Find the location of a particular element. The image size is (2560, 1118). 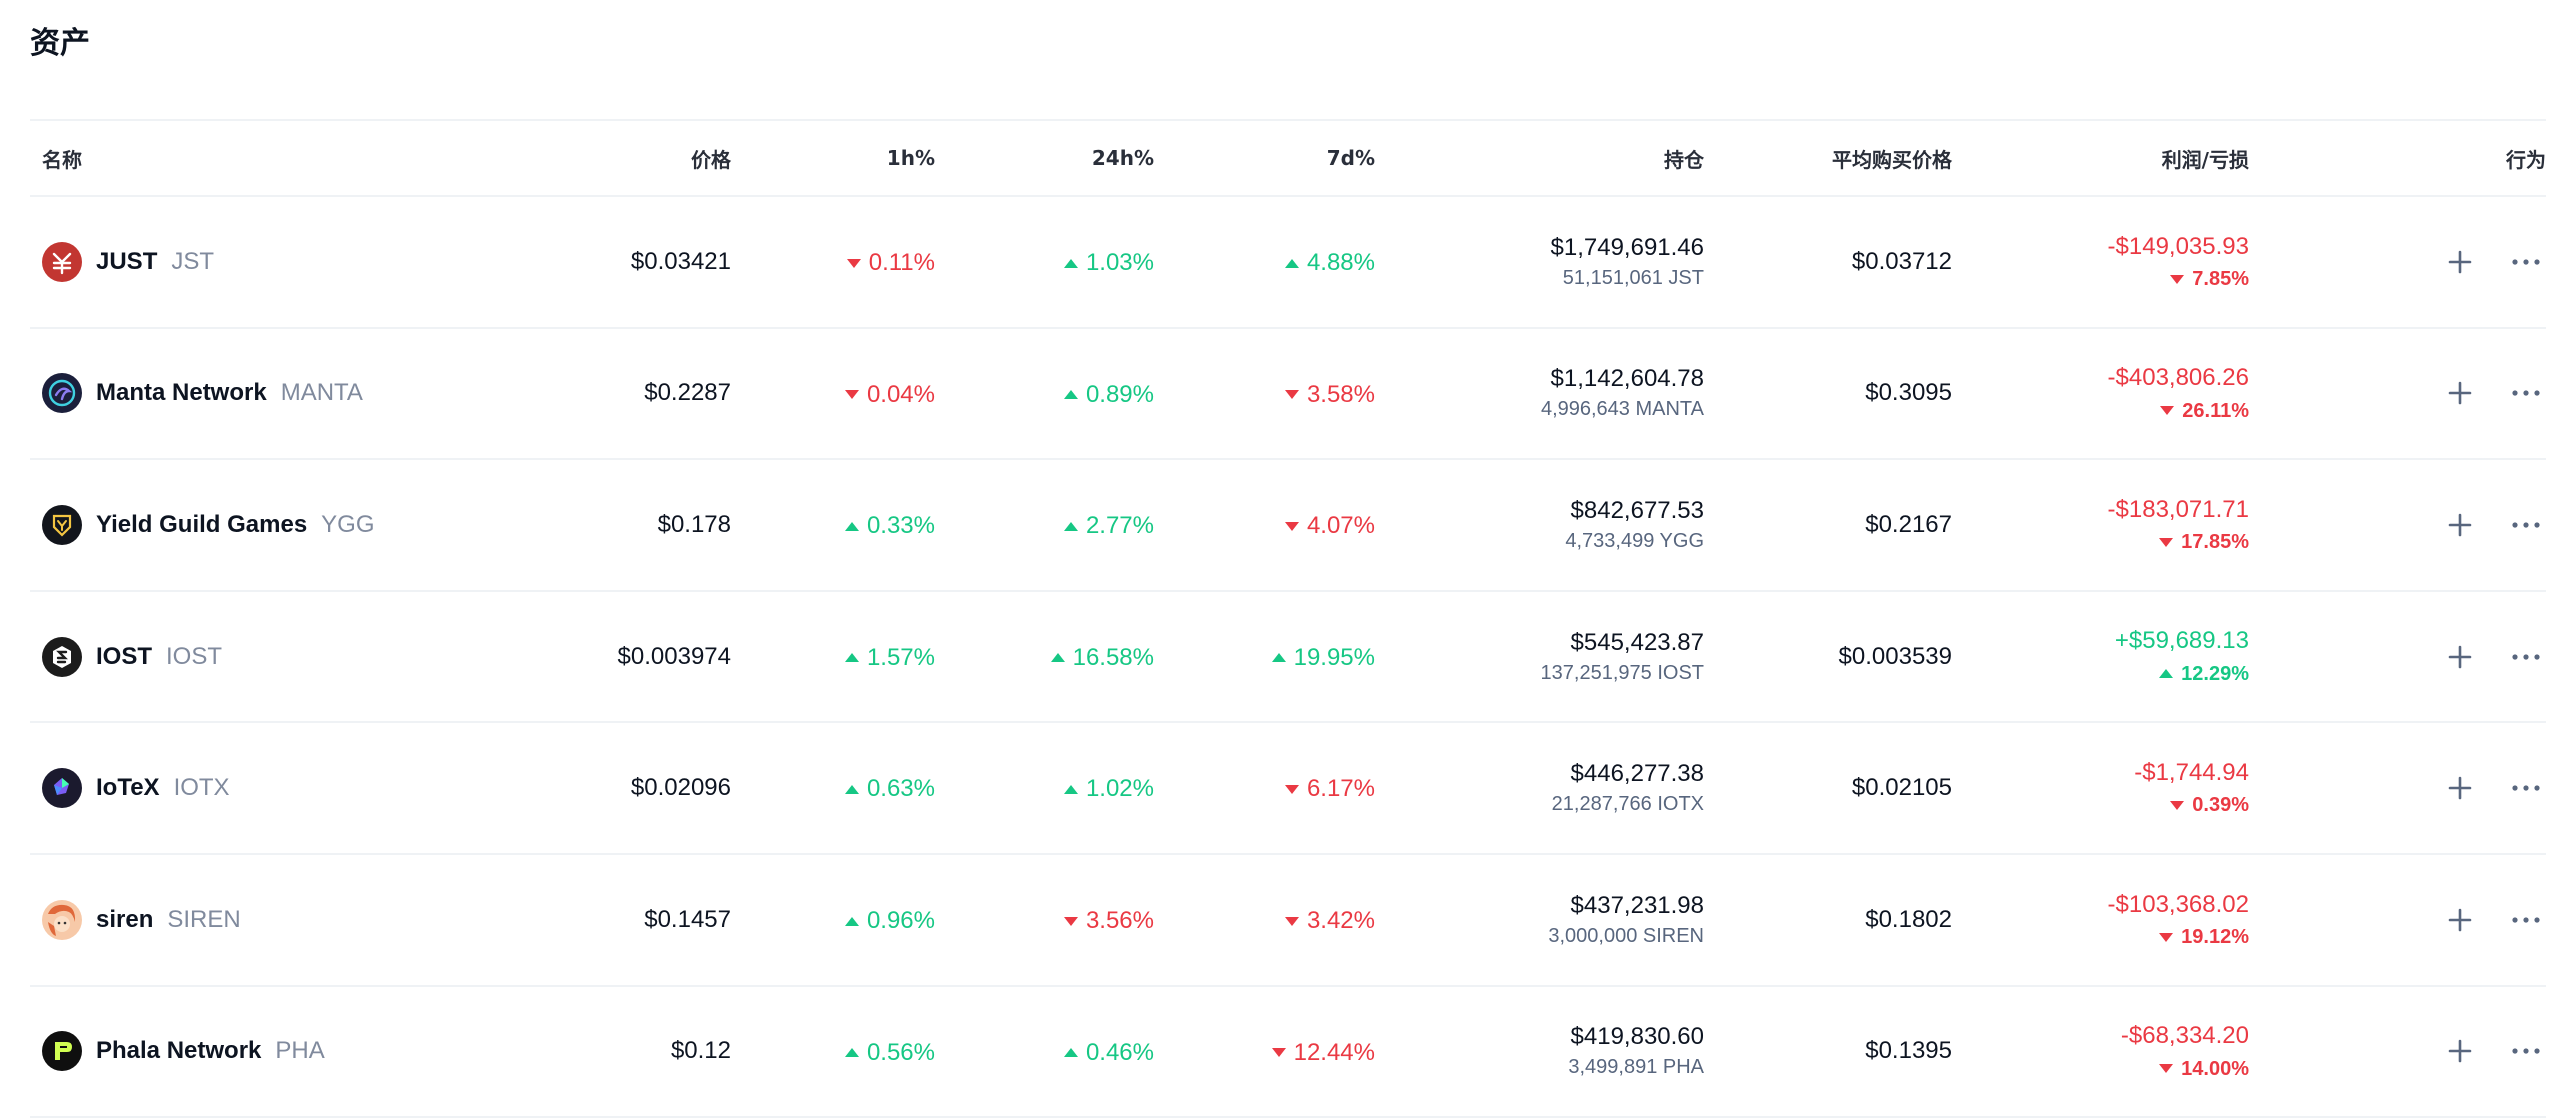

change-7d-cell: 12.44% is located at coordinates (1264, 1051).